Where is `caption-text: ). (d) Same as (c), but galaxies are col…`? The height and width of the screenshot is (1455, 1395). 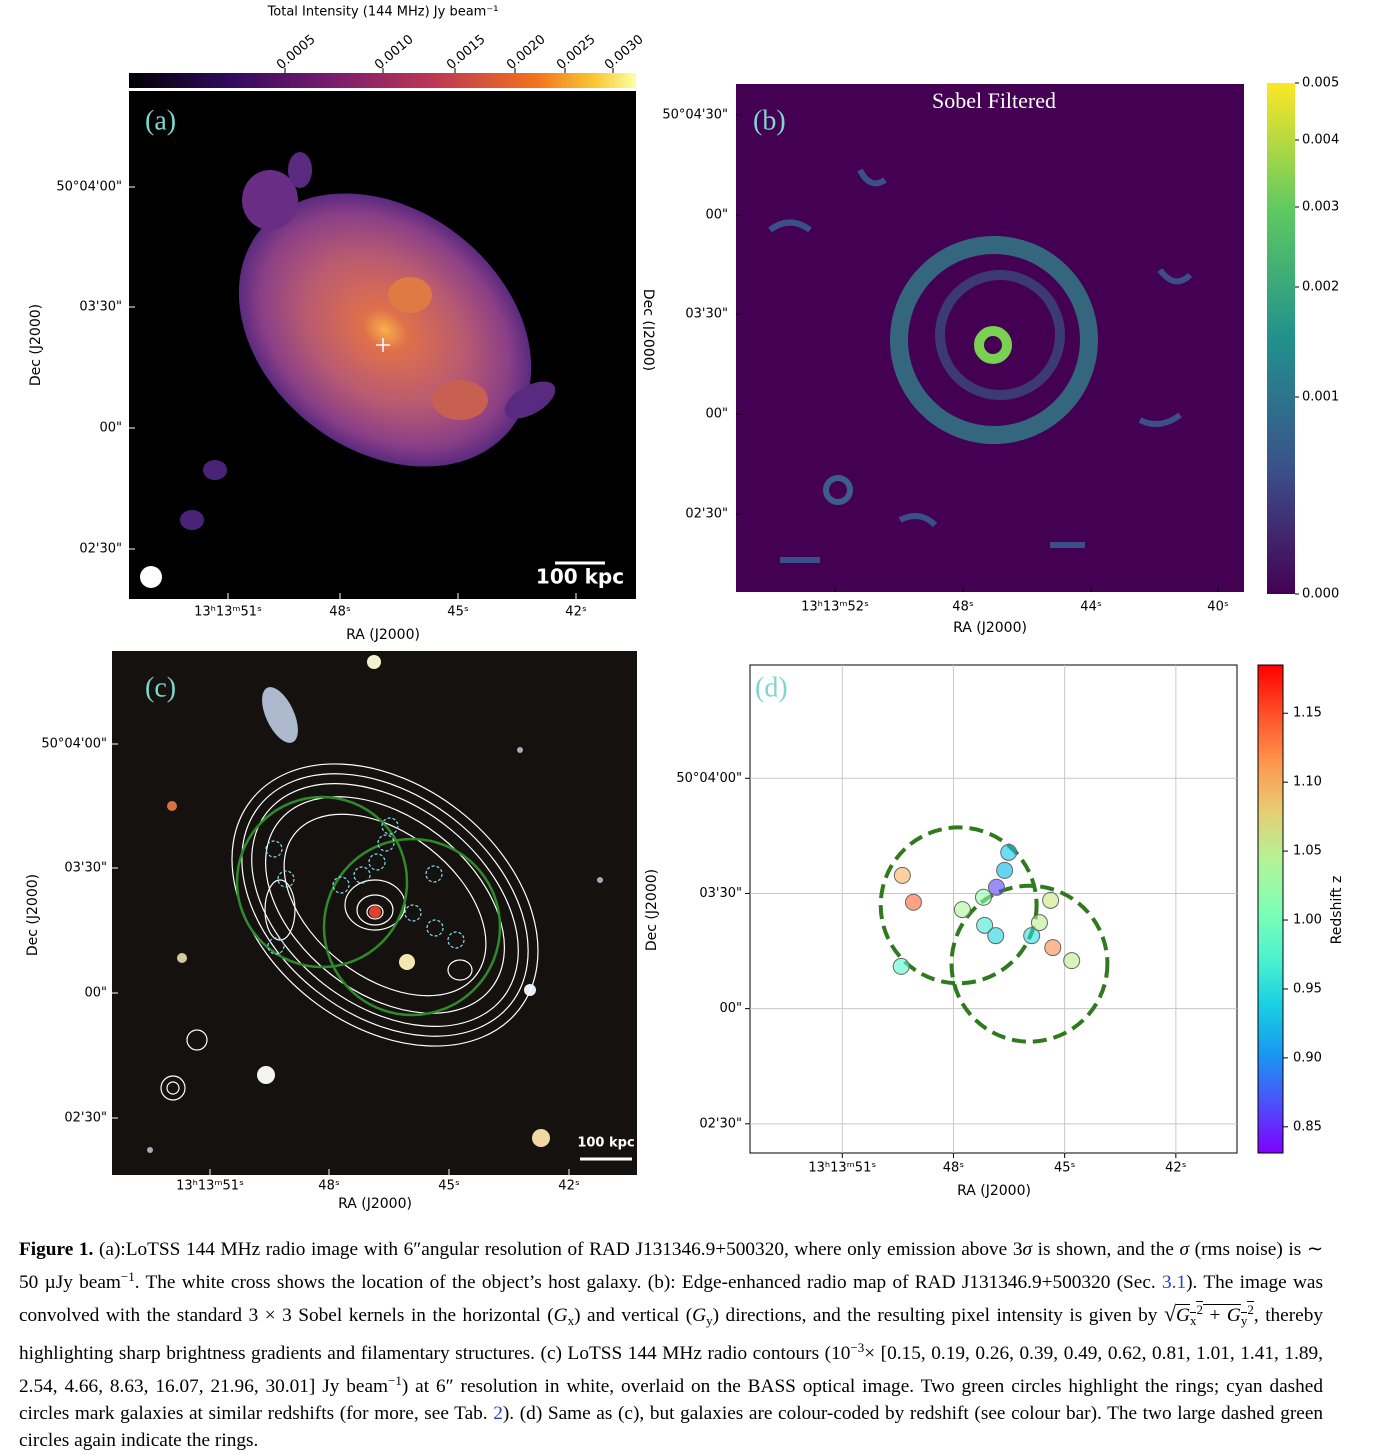
caption-text: ). (d) Same as (c), but galaxies are col… is located at coordinates (671, 1427).